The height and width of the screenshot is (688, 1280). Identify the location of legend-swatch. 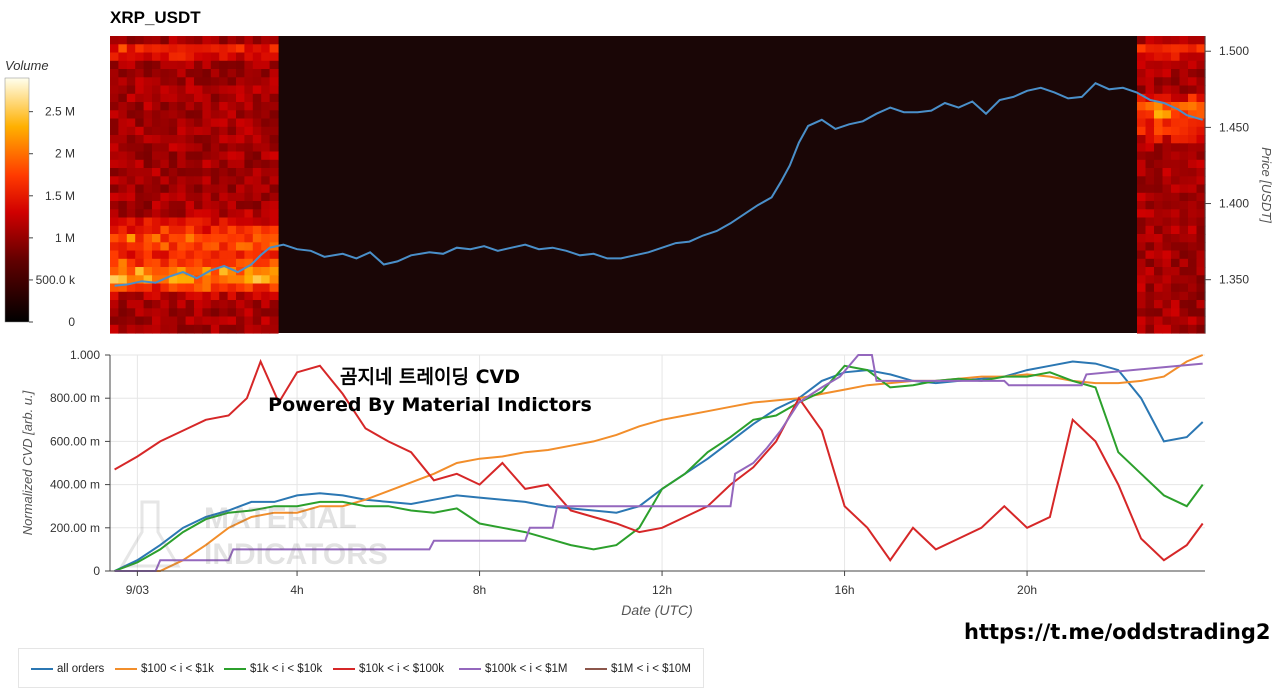
(344, 669).